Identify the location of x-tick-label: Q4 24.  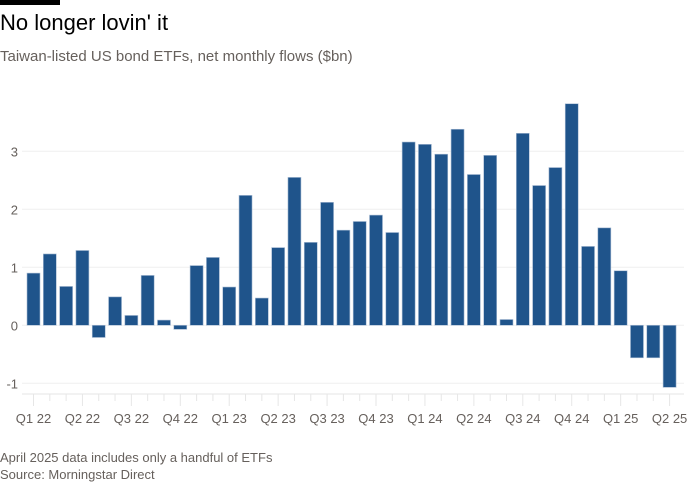
(571, 418).